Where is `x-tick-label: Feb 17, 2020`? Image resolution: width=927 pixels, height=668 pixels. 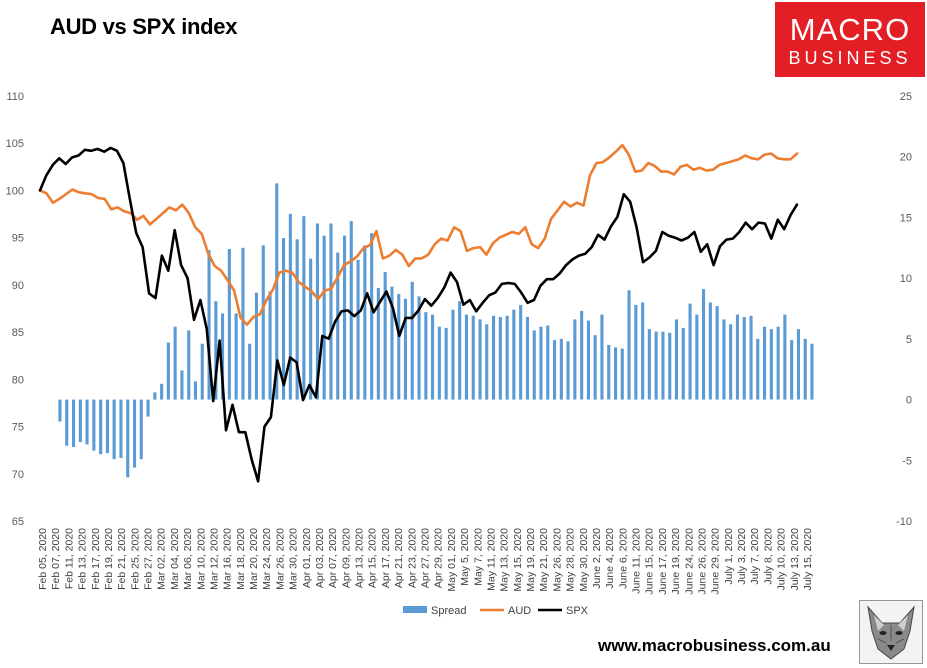
x-tick-label: Feb 17, 2020 is located at coordinates (96, 559).